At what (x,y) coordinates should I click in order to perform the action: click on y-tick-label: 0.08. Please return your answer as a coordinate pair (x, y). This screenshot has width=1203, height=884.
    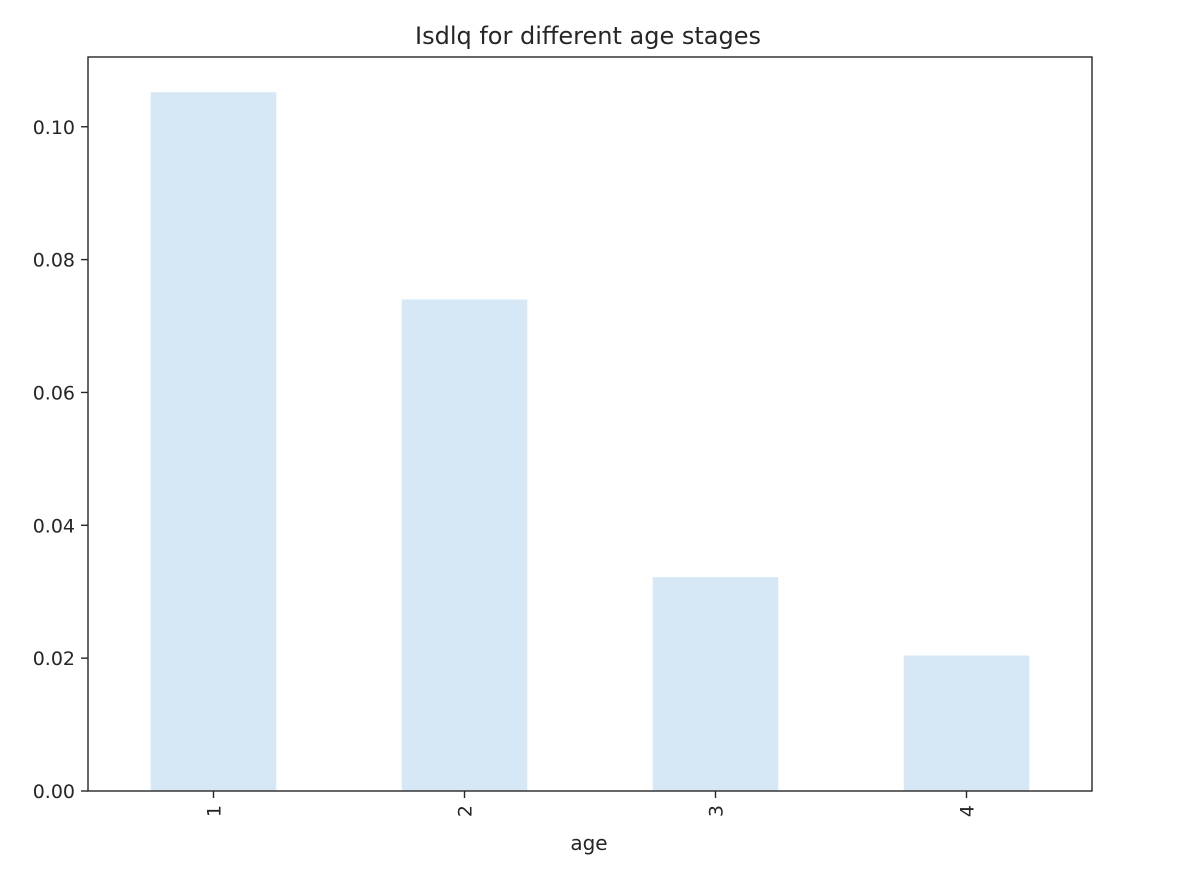
    Looking at the image, I should click on (54, 261).